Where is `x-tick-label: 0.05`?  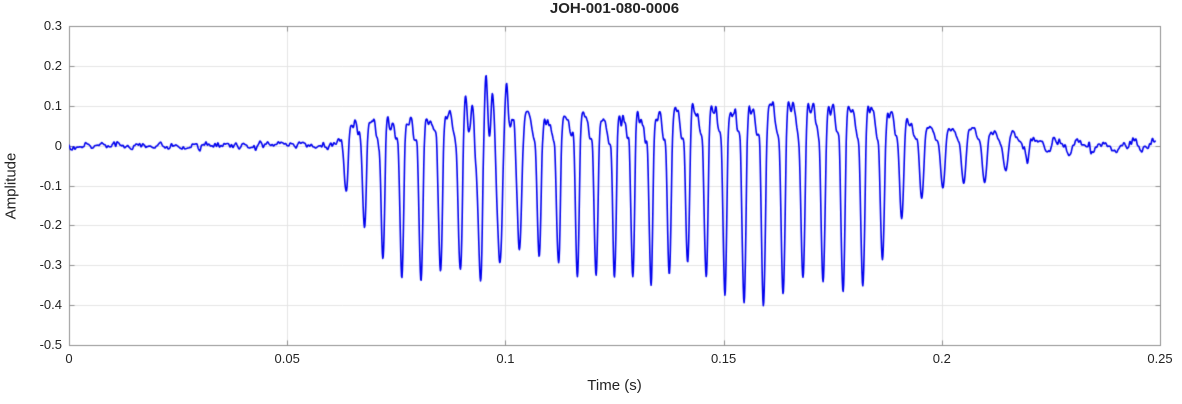 x-tick-label: 0.05 is located at coordinates (287, 358).